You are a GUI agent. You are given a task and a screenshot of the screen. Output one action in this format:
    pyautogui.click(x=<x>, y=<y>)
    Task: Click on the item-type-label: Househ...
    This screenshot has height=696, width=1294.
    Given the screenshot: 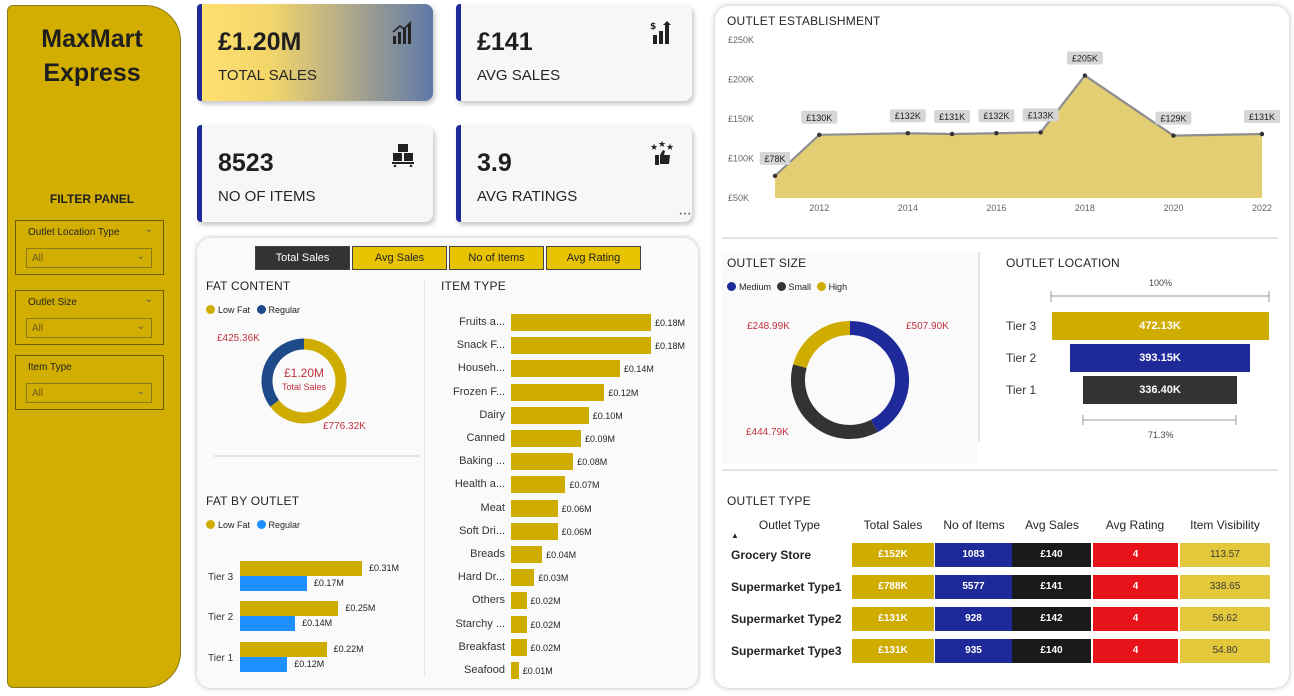 What is the action you would take?
    pyautogui.click(x=481, y=368)
    